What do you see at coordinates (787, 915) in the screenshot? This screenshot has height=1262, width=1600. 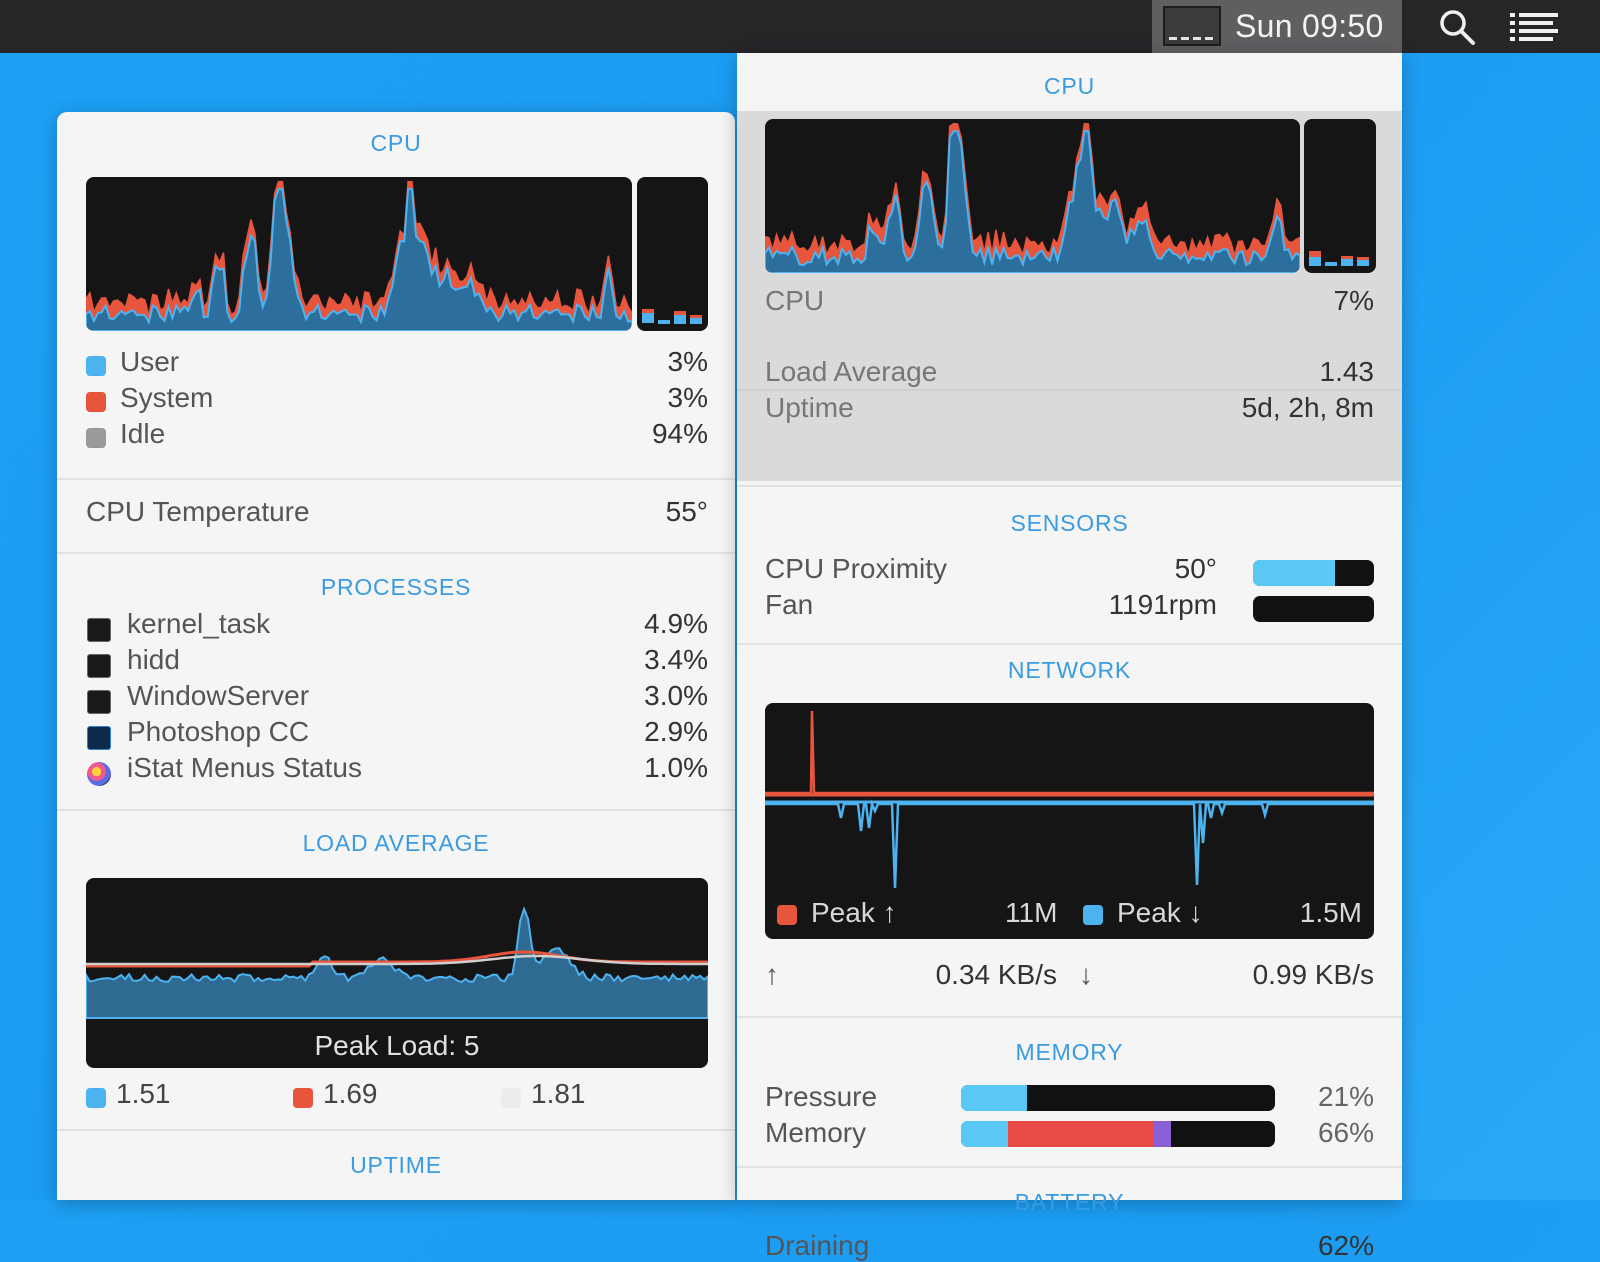 I see `upload-color-swatch` at bounding box center [787, 915].